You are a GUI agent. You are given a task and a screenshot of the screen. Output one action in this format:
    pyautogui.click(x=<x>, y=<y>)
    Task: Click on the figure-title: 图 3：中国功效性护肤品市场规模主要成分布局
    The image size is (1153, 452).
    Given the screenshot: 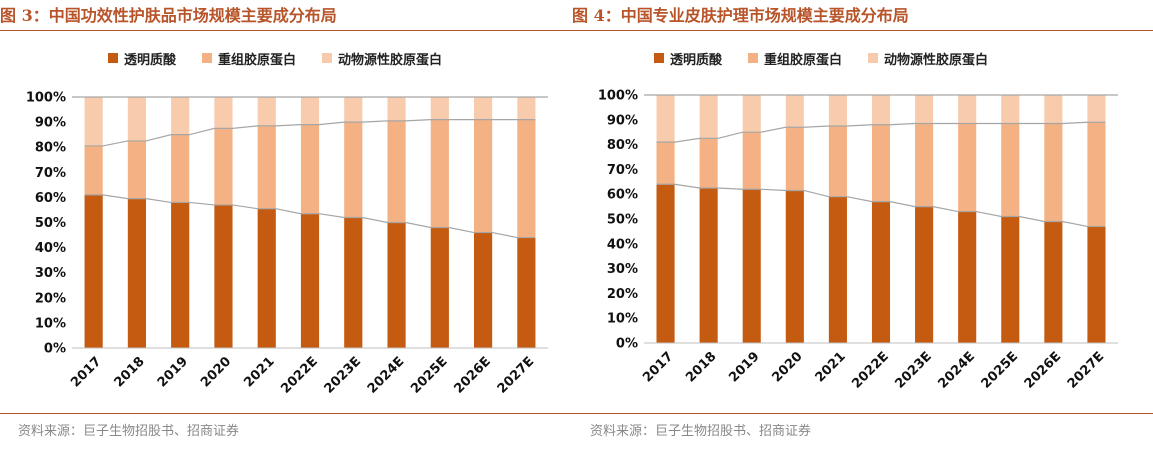 What is the action you would take?
    pyautogui.click(x=168, y=15)
    